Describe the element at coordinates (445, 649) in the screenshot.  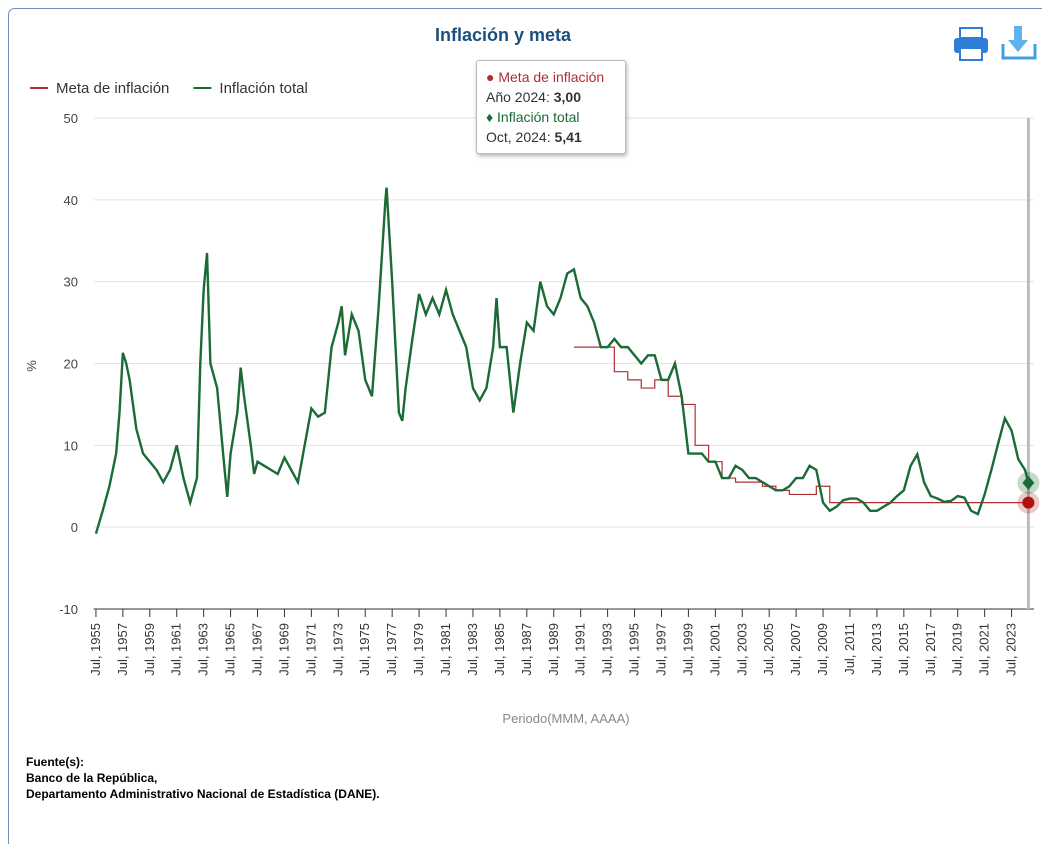
I see `x-tick-label: Jul, 1981` at that location.